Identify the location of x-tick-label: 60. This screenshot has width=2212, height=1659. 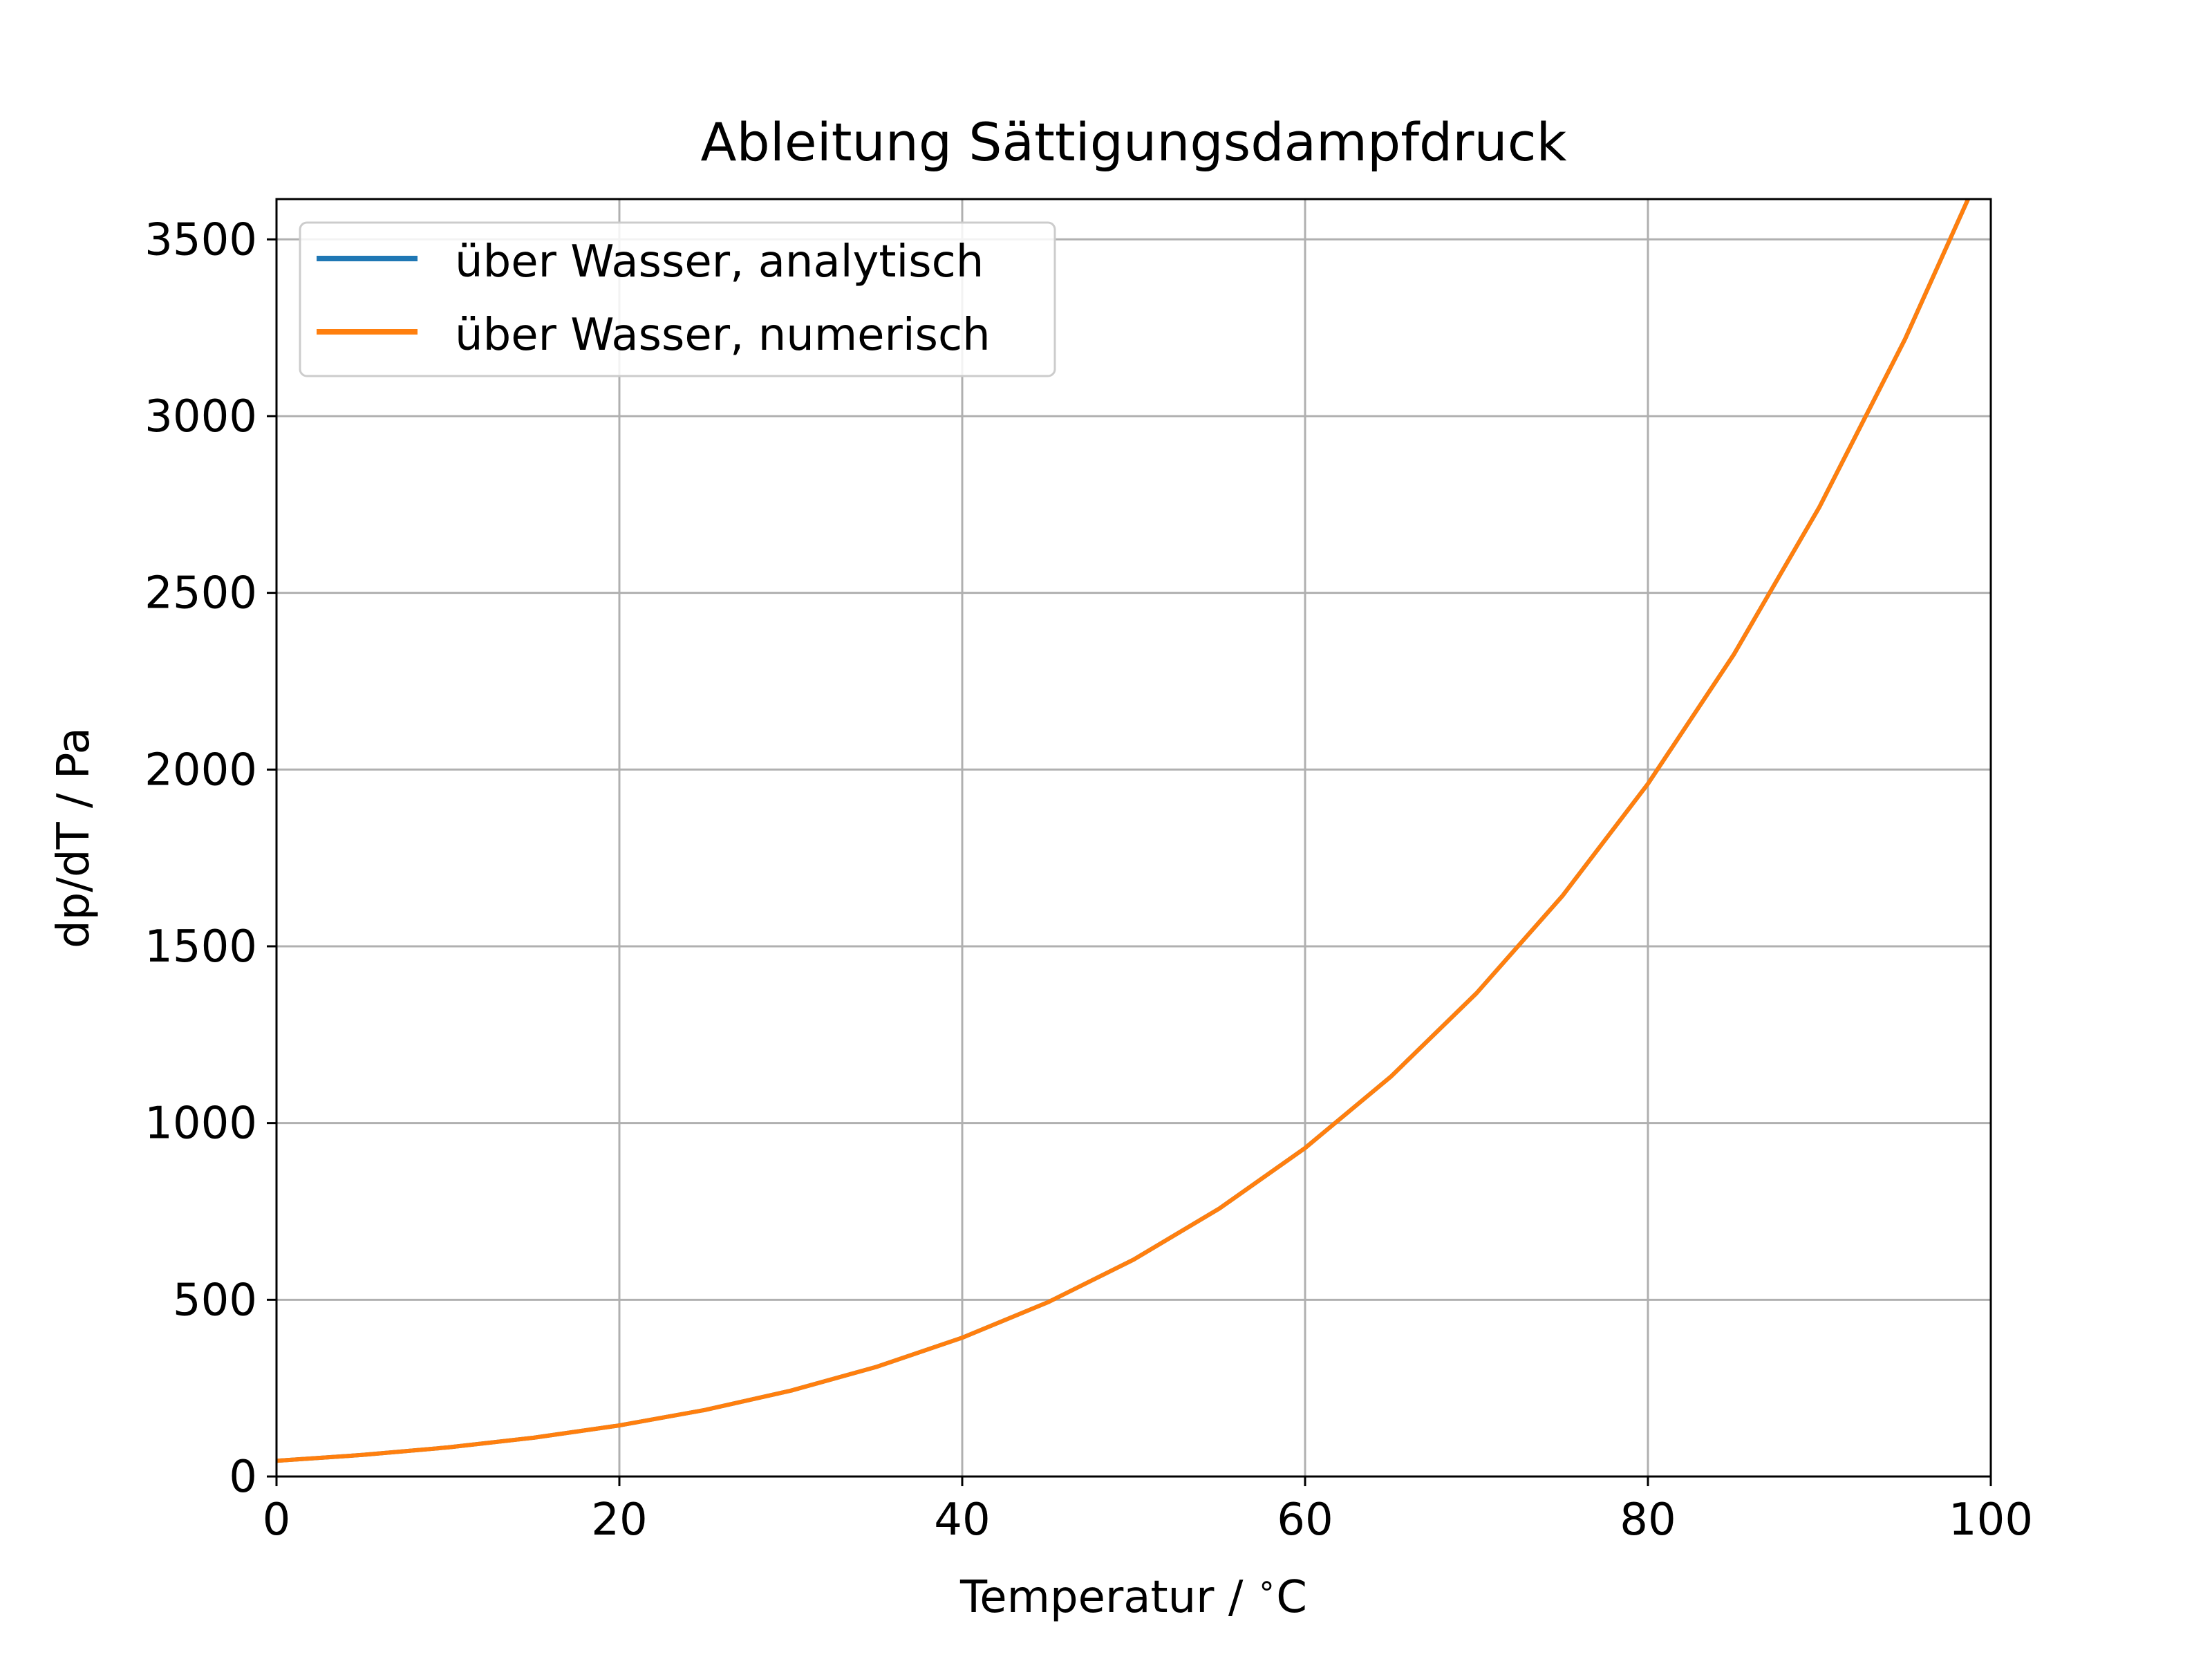
(1305, 1520).